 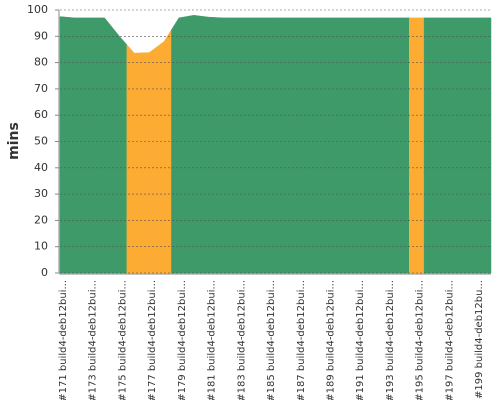 I want to click on y-tick-label: 50, so click(x=41, y=141).